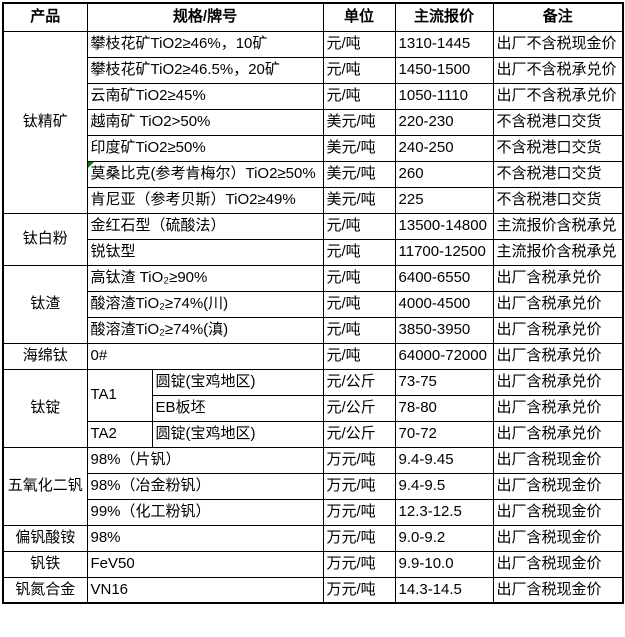 Image resolution: width=625 pixels, height=637 pixels. What do you see at coordinates (444, 434) in the screenshot?
I see `price-cell: 70-72` at bounding box center [444, 434].